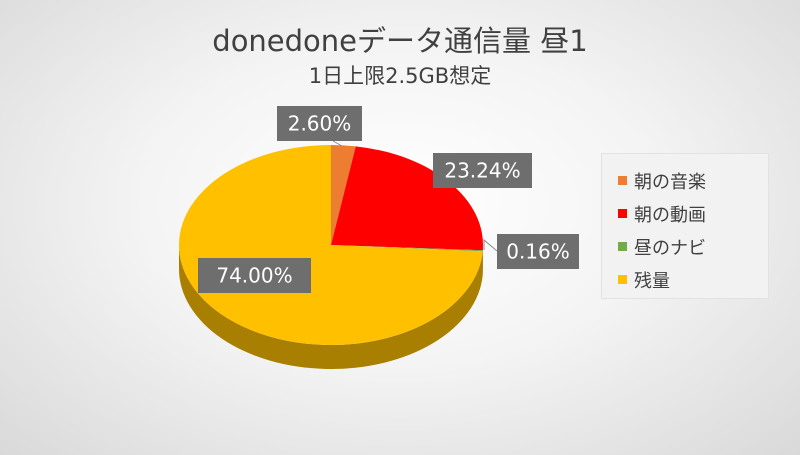 This screenshot has width=800, height=455. Describe the element at coordinates (622, 246) in the screenshot. I see `legend-swatch-noon-navi` at that location.